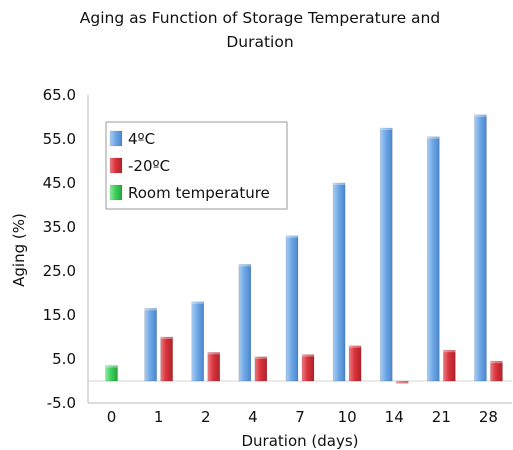 The height and width of the screenshot is (450, 513). What do you see at coordinates (59, 315) in the screenshot?
I see `y-tick-label: 15.0` at bounding box center [59, 315].